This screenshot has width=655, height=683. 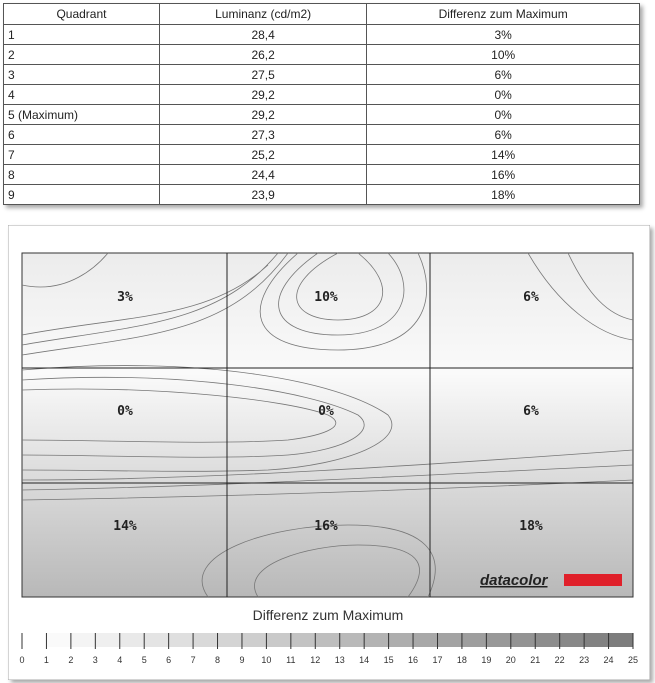 What do you see at coordinates (315, 660) in the screenshot?
I see `scale-label: 12` at bounding box center [315, 660].